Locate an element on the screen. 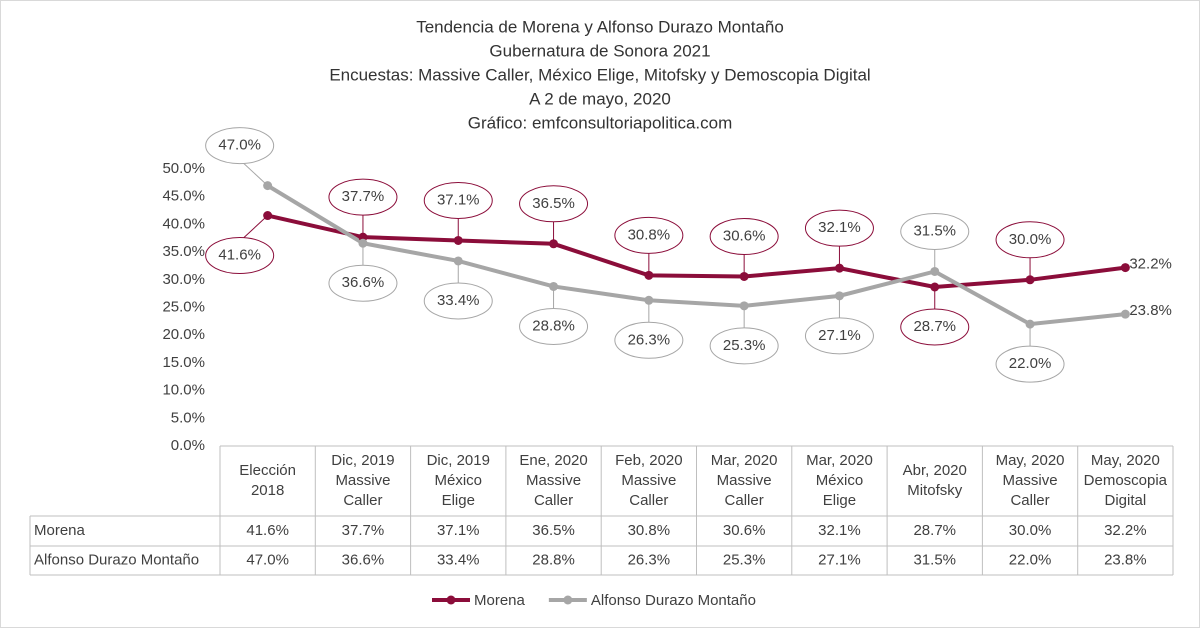  y-tick-label: 50.0% is located at coordinates (183, 168).